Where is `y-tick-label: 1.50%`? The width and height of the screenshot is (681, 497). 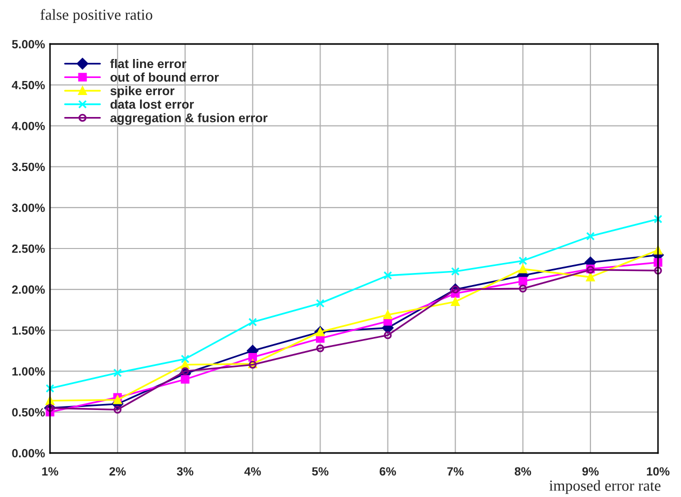
y-tick-label: 1.50% is located at coordinates (28, 330).